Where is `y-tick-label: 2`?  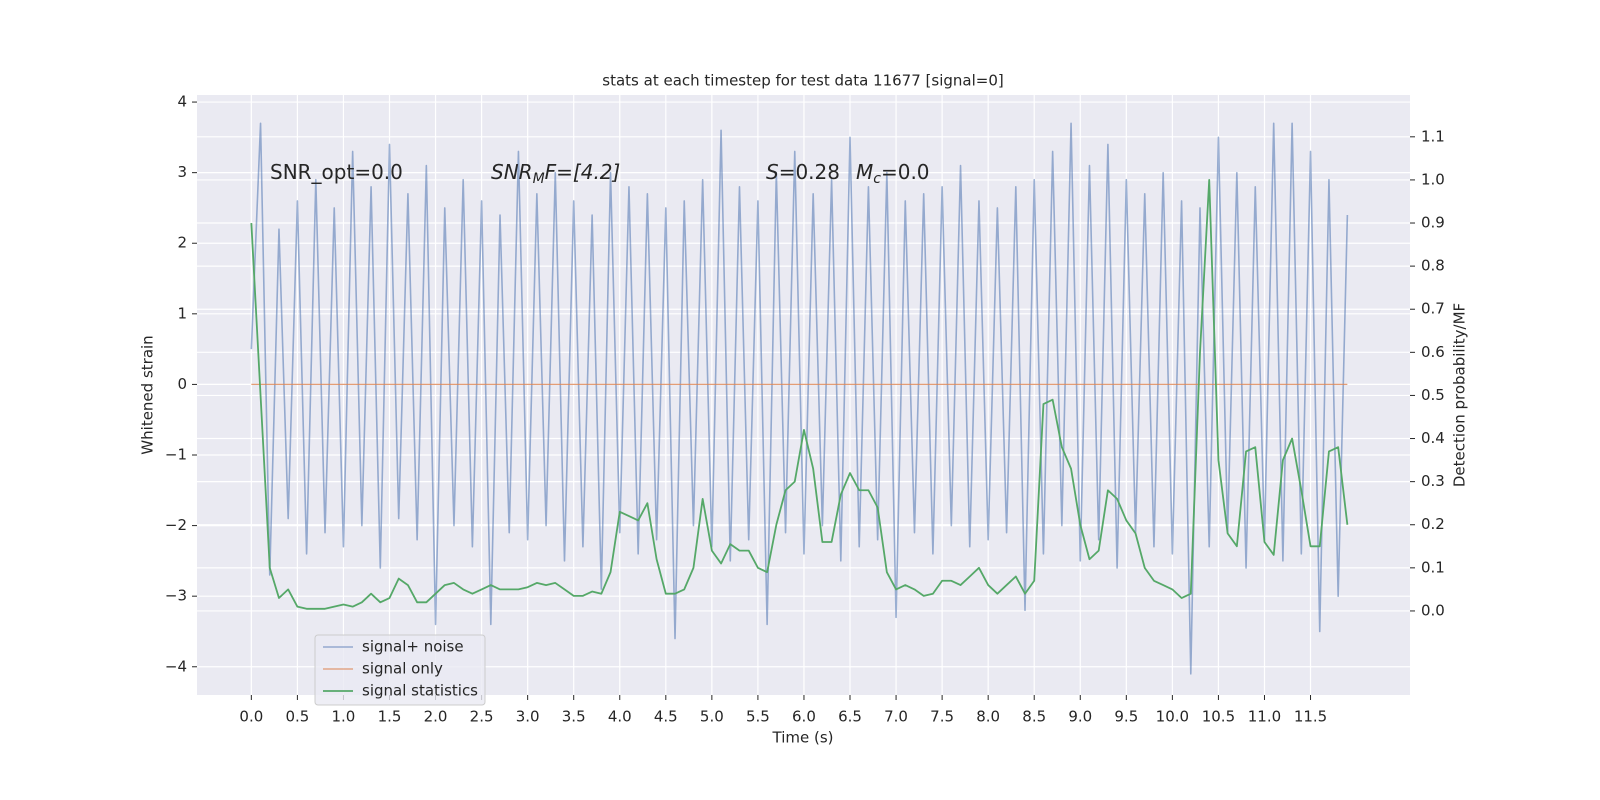 y-tick-label: 2 is located at coordinates (182, 243).